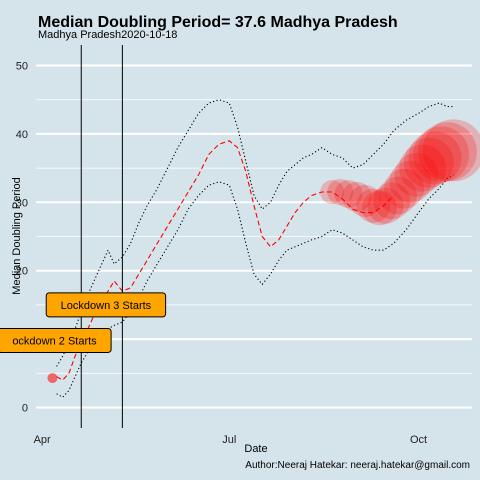 The height and width of the screenshot is (480, 480). I want to click on y-tick-label: 0, so click(25, 408).